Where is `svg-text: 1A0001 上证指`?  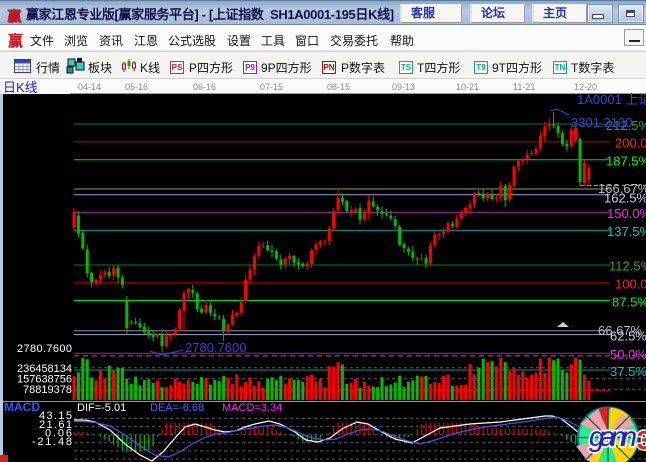 svg-text: 1A0001 上证指 is located at coordinates (611, 99).